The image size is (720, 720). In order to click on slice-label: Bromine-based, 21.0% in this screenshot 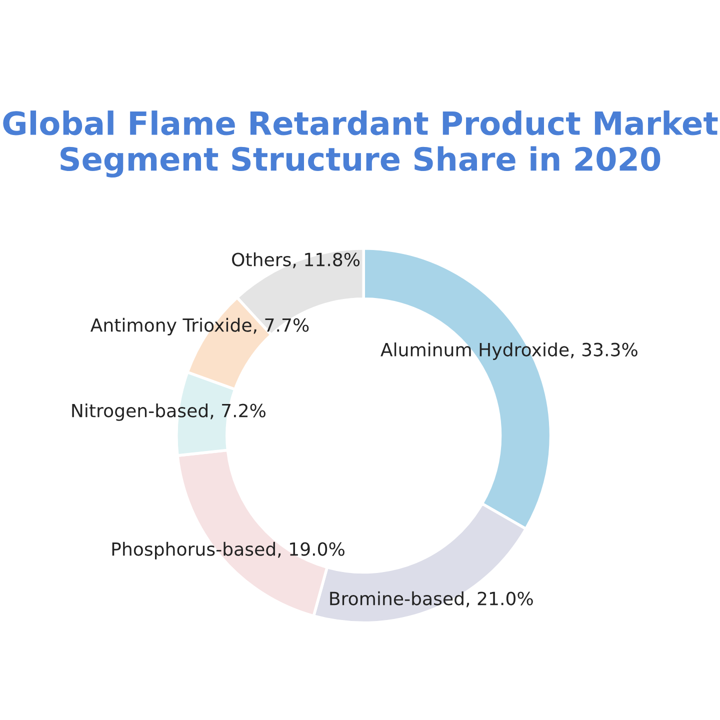, I will do `click(431, 599)`.